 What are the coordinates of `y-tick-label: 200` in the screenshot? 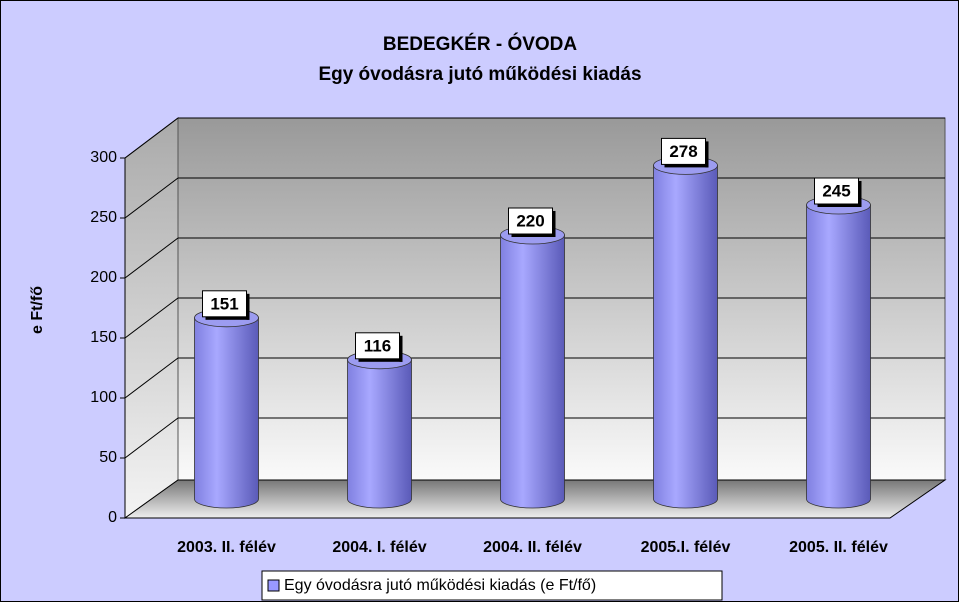 It's located at (103, 277).